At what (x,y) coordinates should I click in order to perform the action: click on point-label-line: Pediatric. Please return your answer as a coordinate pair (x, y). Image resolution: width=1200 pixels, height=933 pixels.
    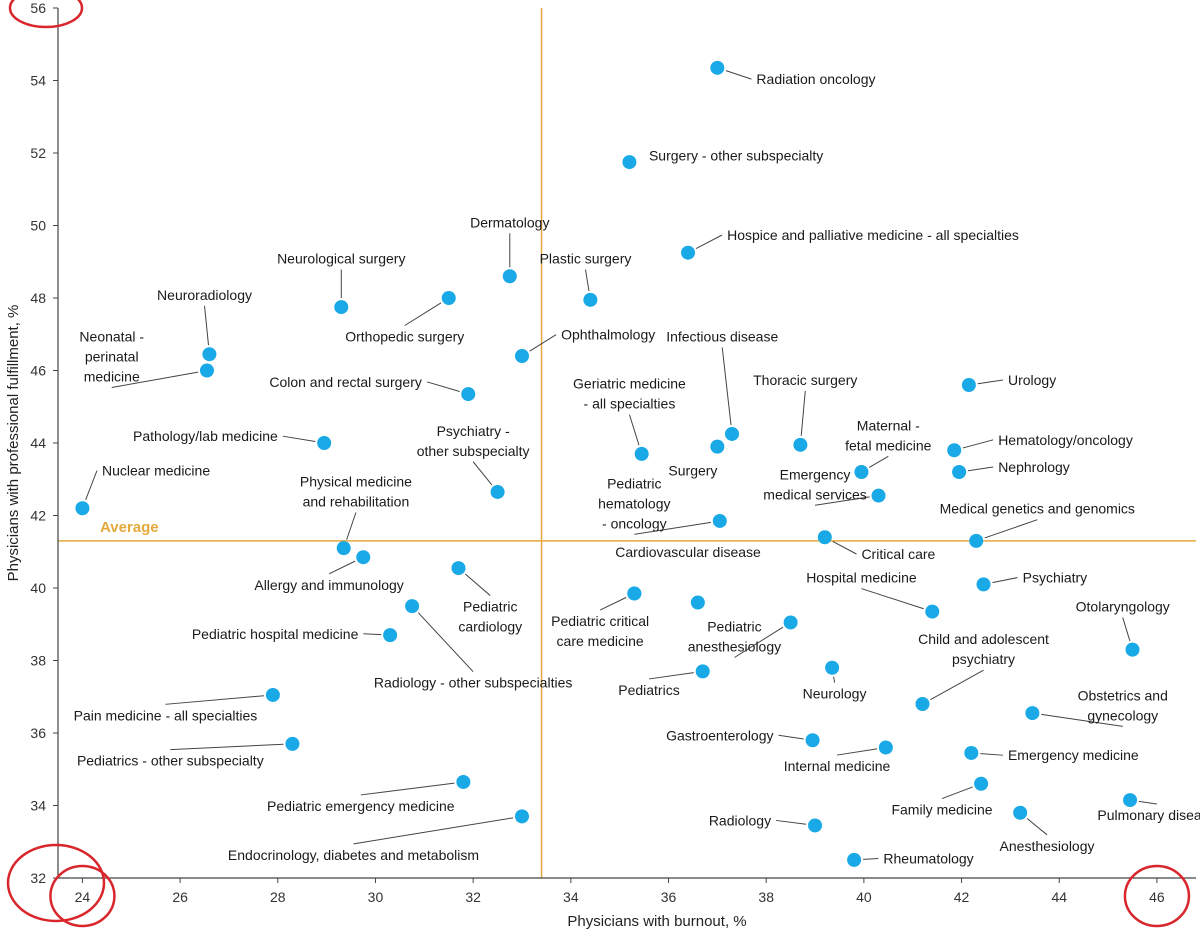
    Looking at the image, I should click on (490, 607).